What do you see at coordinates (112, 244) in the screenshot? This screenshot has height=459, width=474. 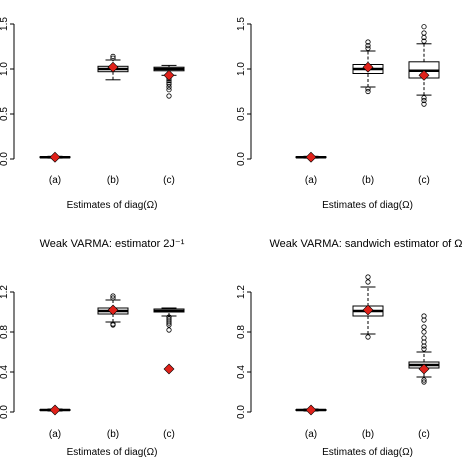 I see `panel-title: Weak VARMA: estimator 2J⁻¹` at bounding box center [112, 244].